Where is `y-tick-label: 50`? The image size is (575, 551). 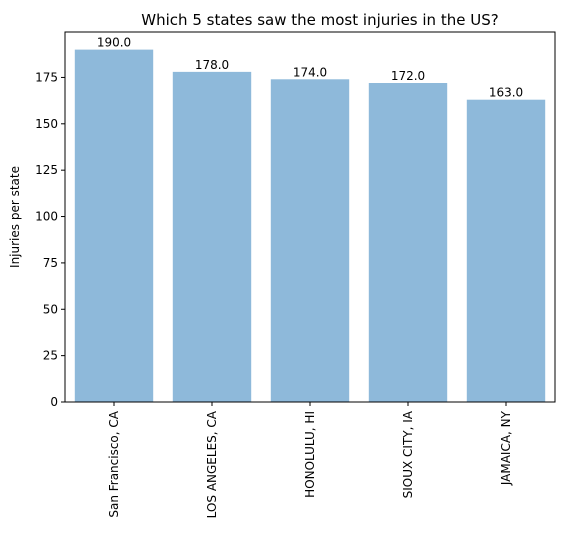 y-tick-label: 50 is located at coordinates (50, 309).